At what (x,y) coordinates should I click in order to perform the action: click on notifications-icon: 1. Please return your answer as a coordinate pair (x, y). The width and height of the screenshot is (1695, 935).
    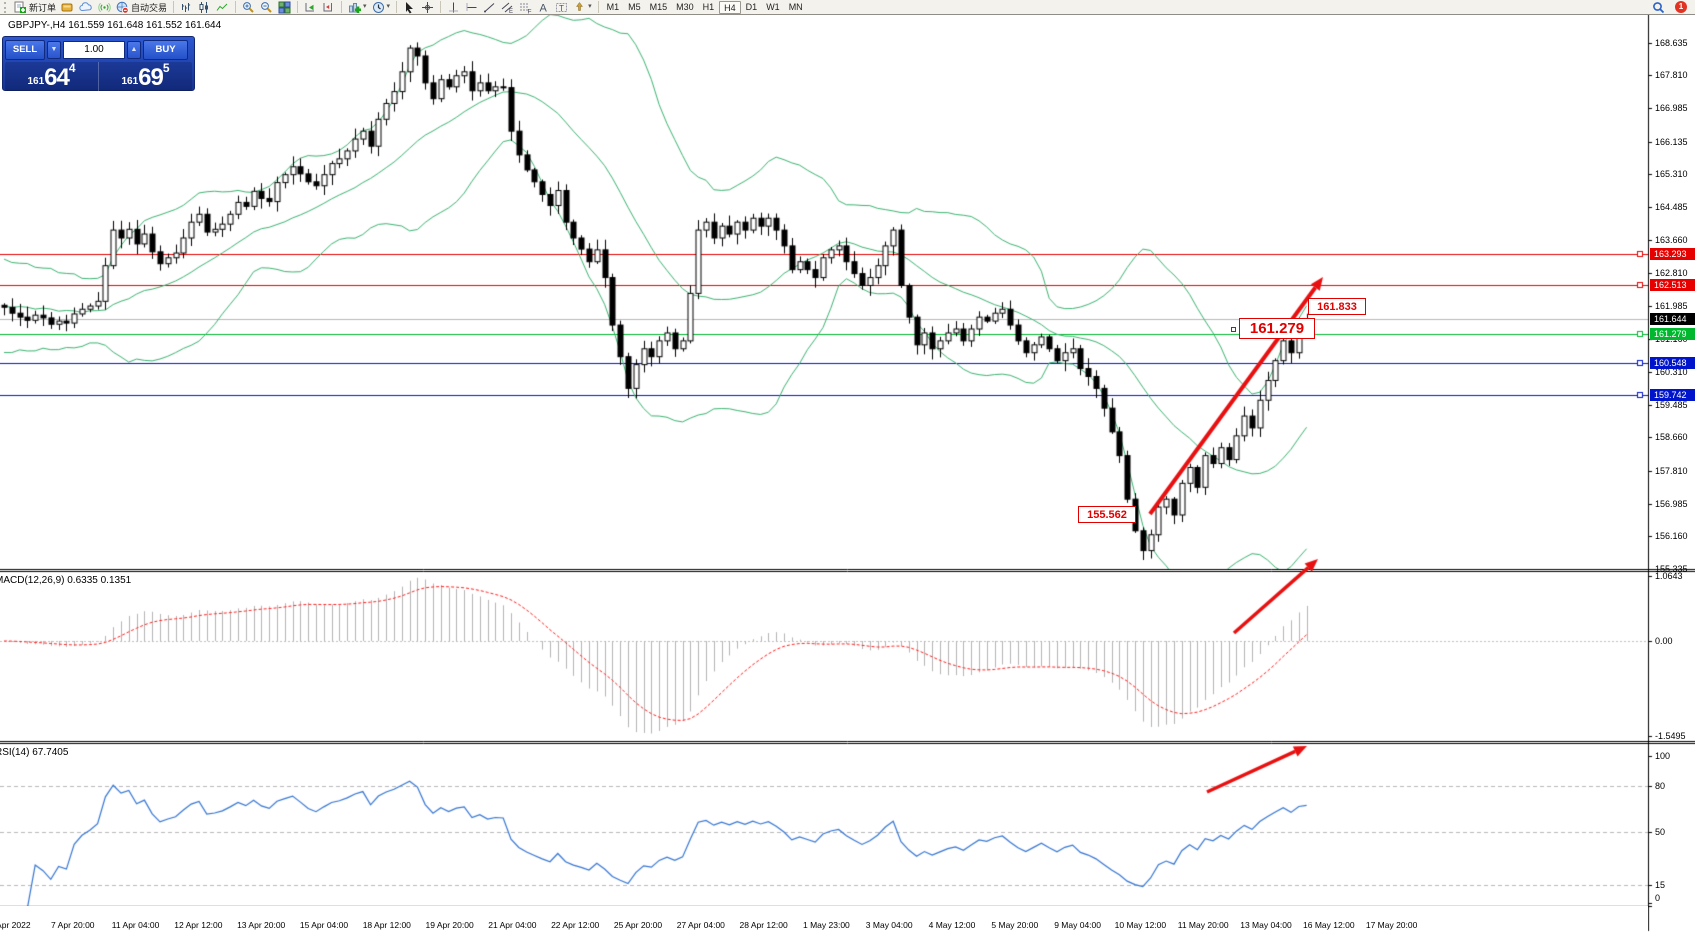
    Looking at the image, I should click on (1681, 7).